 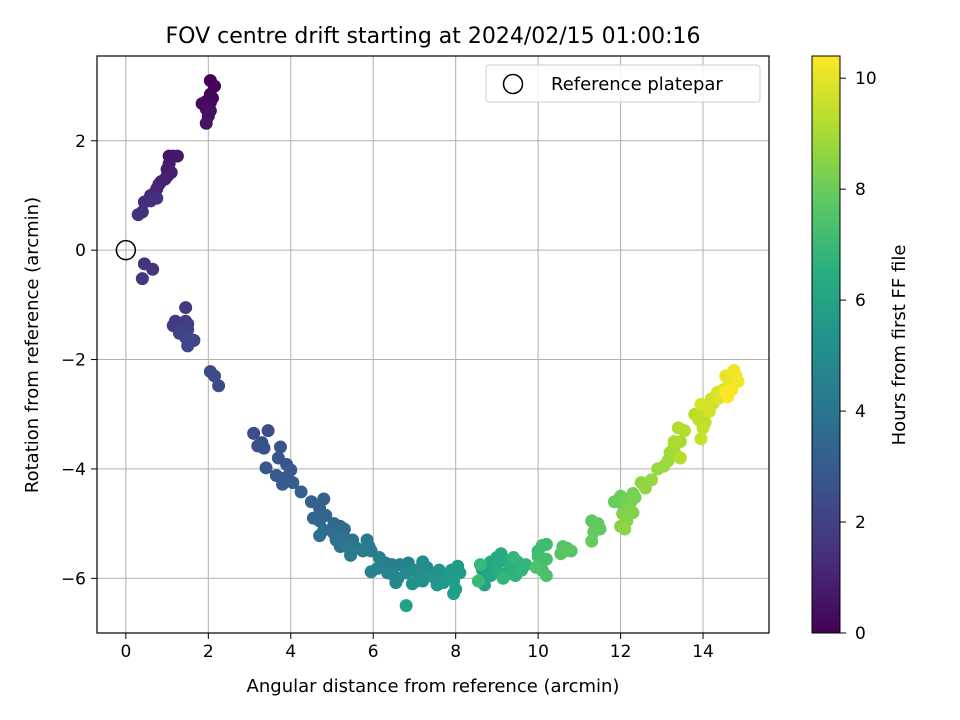 I want to click on y-tick-label: 2, so click(x=80, y=142).